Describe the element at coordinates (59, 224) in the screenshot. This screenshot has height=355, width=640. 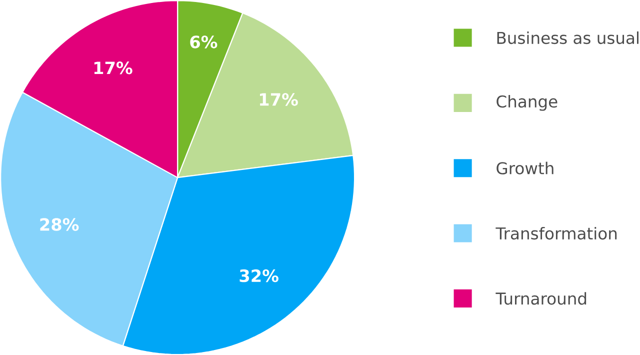
I see `data-label: 28%` at that location.